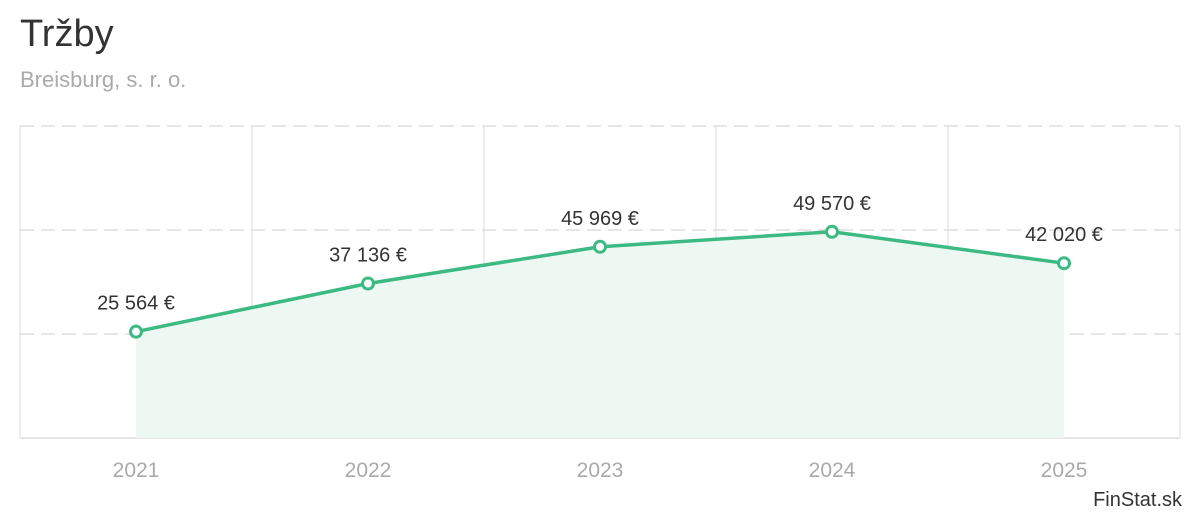  I want to click on data-label: 25 564 €, so click(136, 304).